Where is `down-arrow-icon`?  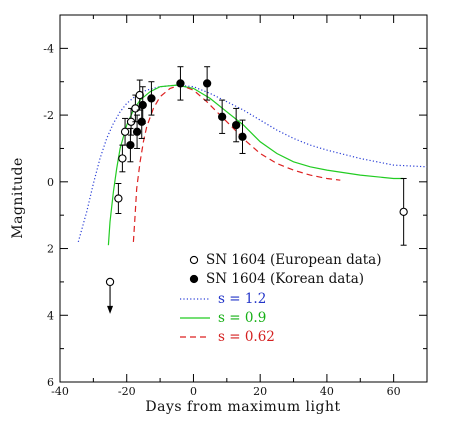 down-arrow-icon is located at coordinates (110, 309).